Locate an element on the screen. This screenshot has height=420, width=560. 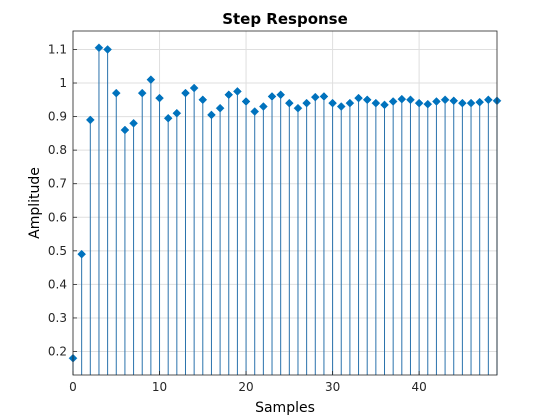
y-tick-label: 0.9 is located at coordinates (57, 117).